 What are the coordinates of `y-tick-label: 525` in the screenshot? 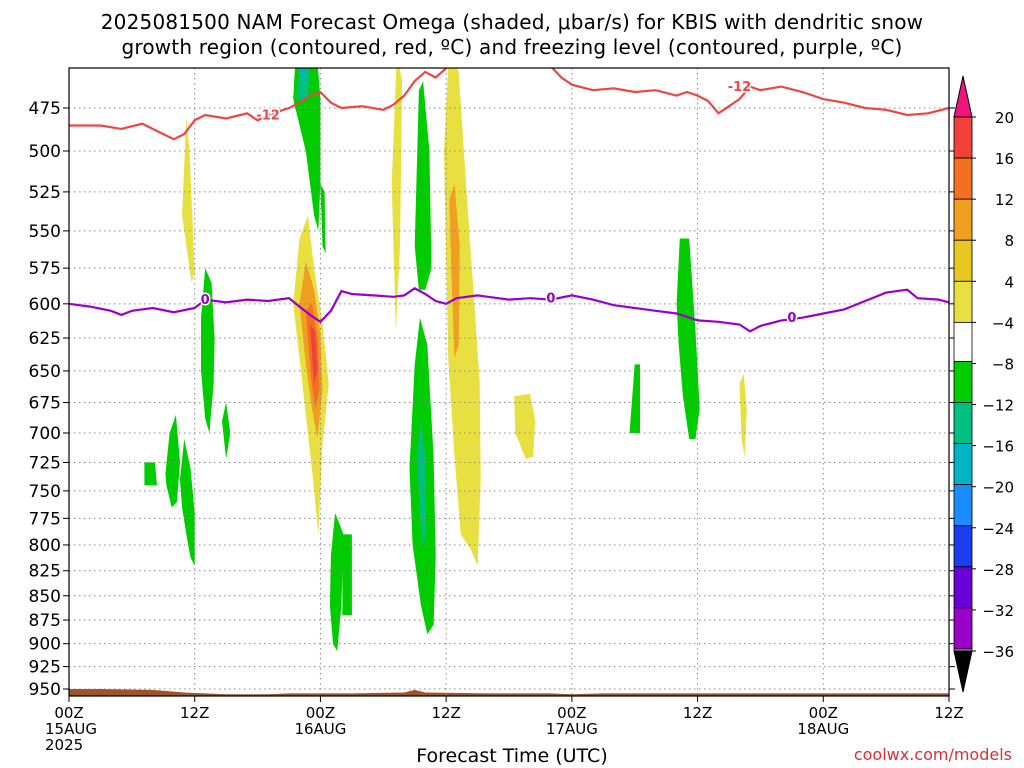 It's located at (45, 193).